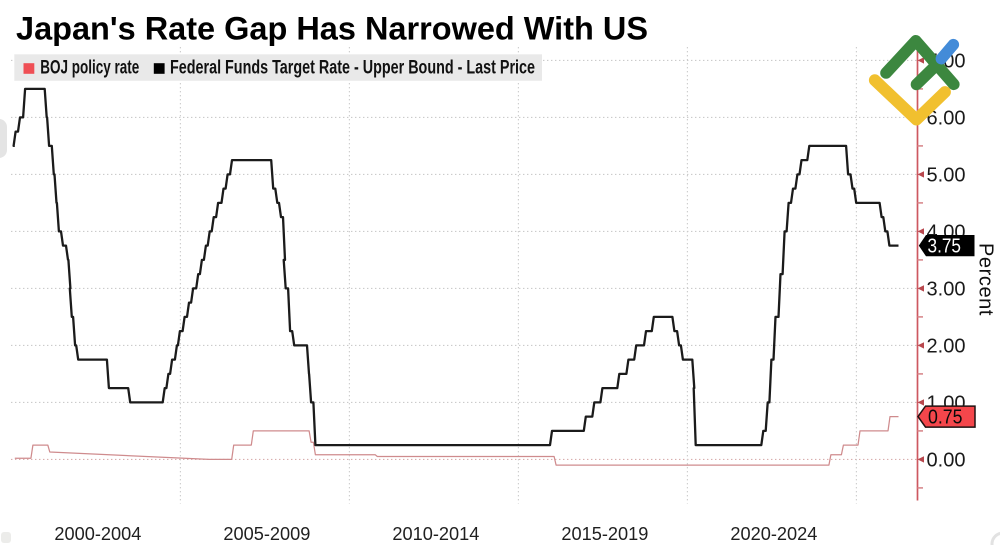 This screenshot has height=545, width=1000. I want to click on svg-text:Japan's Rate Gap Has Narrowed: Japan's Rate Gap Has Narrowed With US, so click(332, 29).